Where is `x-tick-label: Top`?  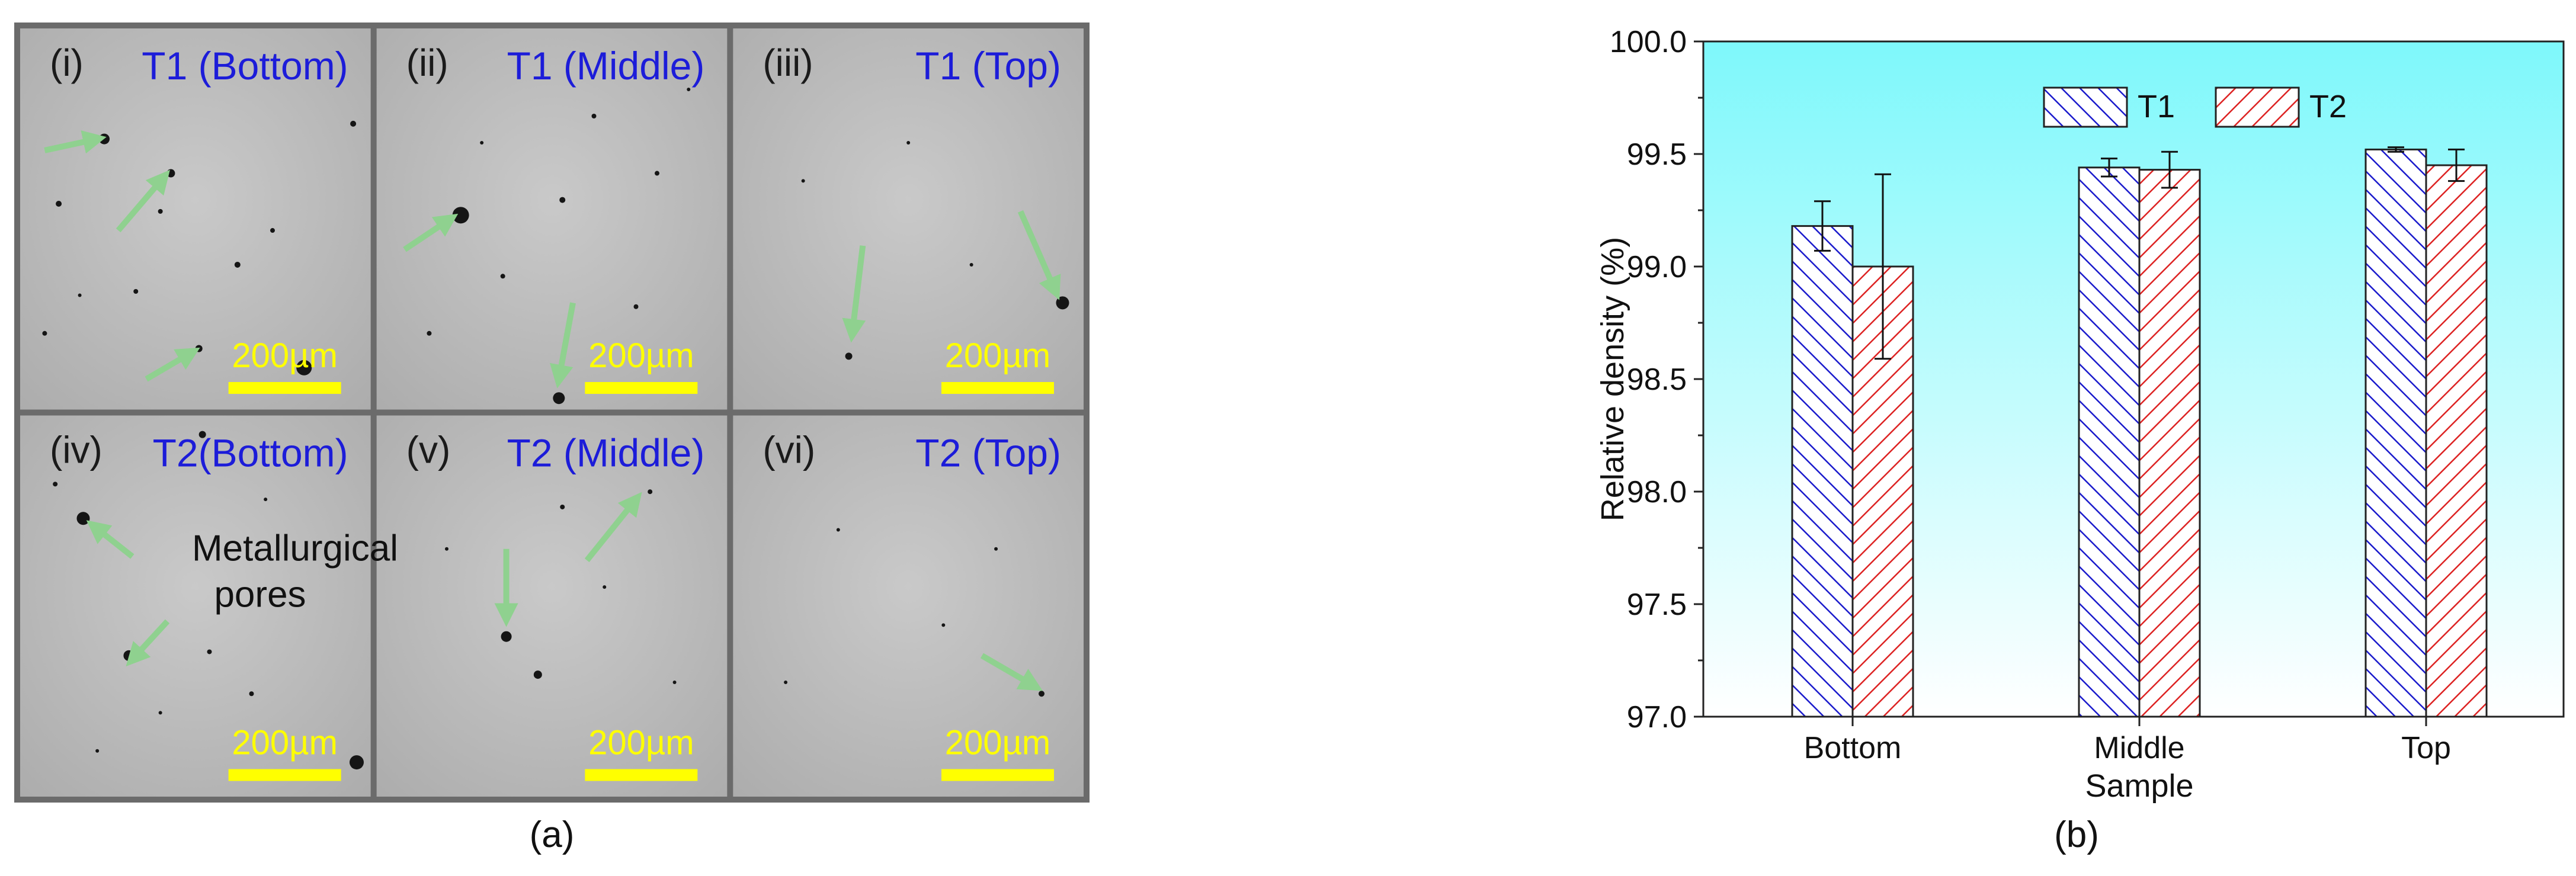
x-tick-label: Top is located at coordinates (2426, 748).